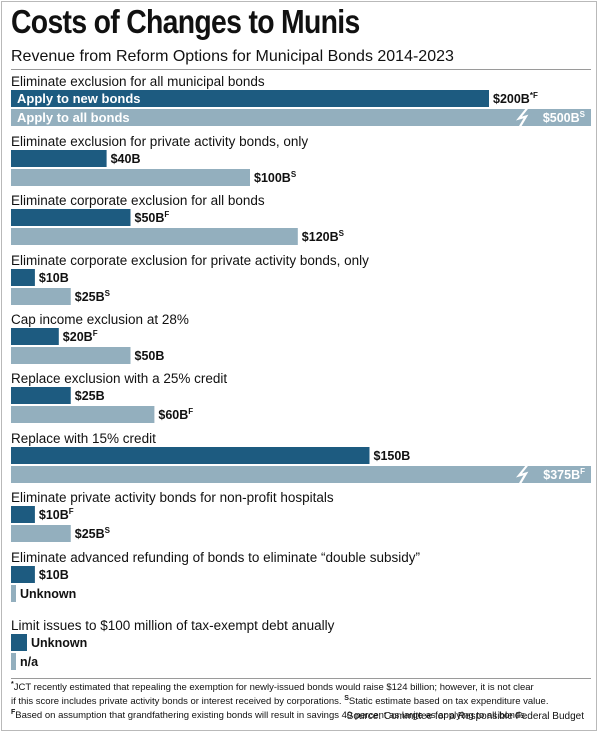 This screenshot has width=600, height=734. What do you see at coordinates (275, 177) in the screenshot?
I see `group-2-all-bonds-value: $100BS` at bounding box center [275, 177].